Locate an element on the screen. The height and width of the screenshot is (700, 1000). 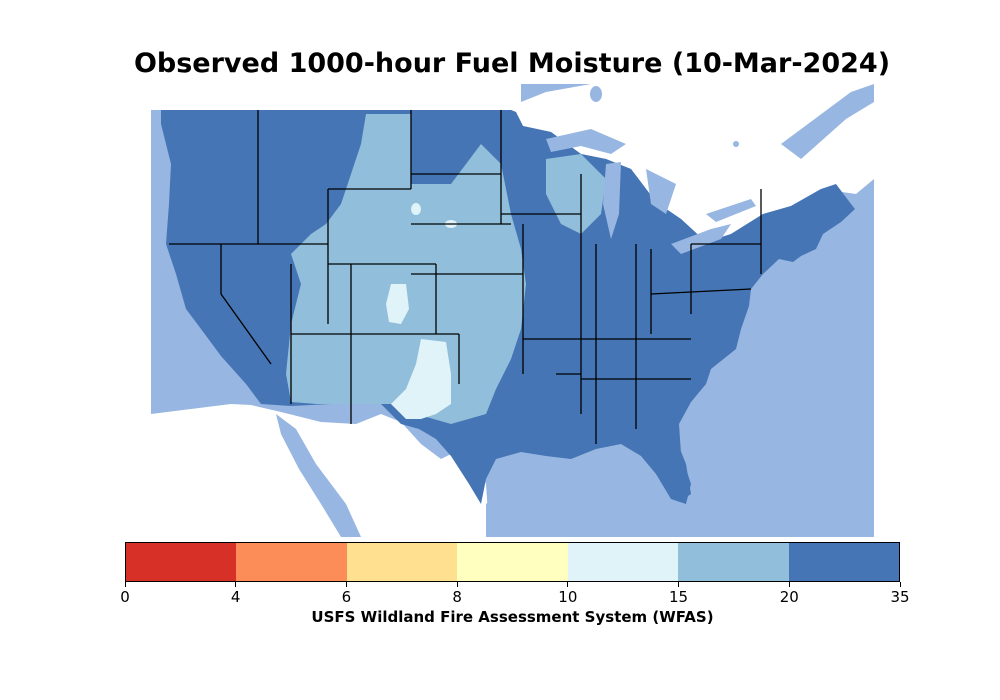
colorbar-tick: 4 is located at coordinates (236, 594).